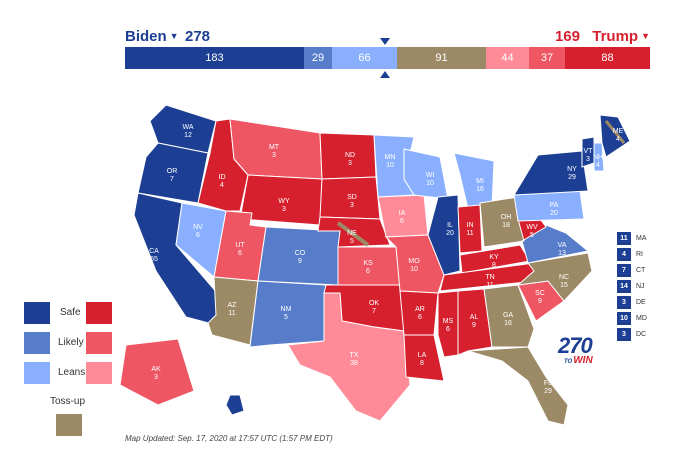 Image resolution: width=700 pixels, height=450 pixels. I want to click on state-label-pa: PA, so click(554, 205).